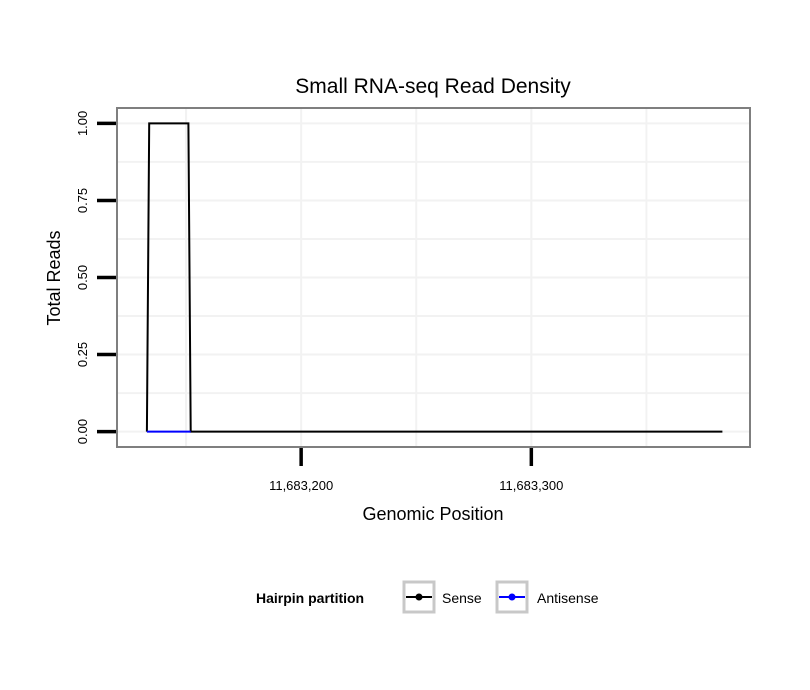 This screenshot has width=810, height=690. What do you see at coordinates (512, 597) in the screenshot?
I see `legend-key-point-antisense` at bounding box center [512, 597].